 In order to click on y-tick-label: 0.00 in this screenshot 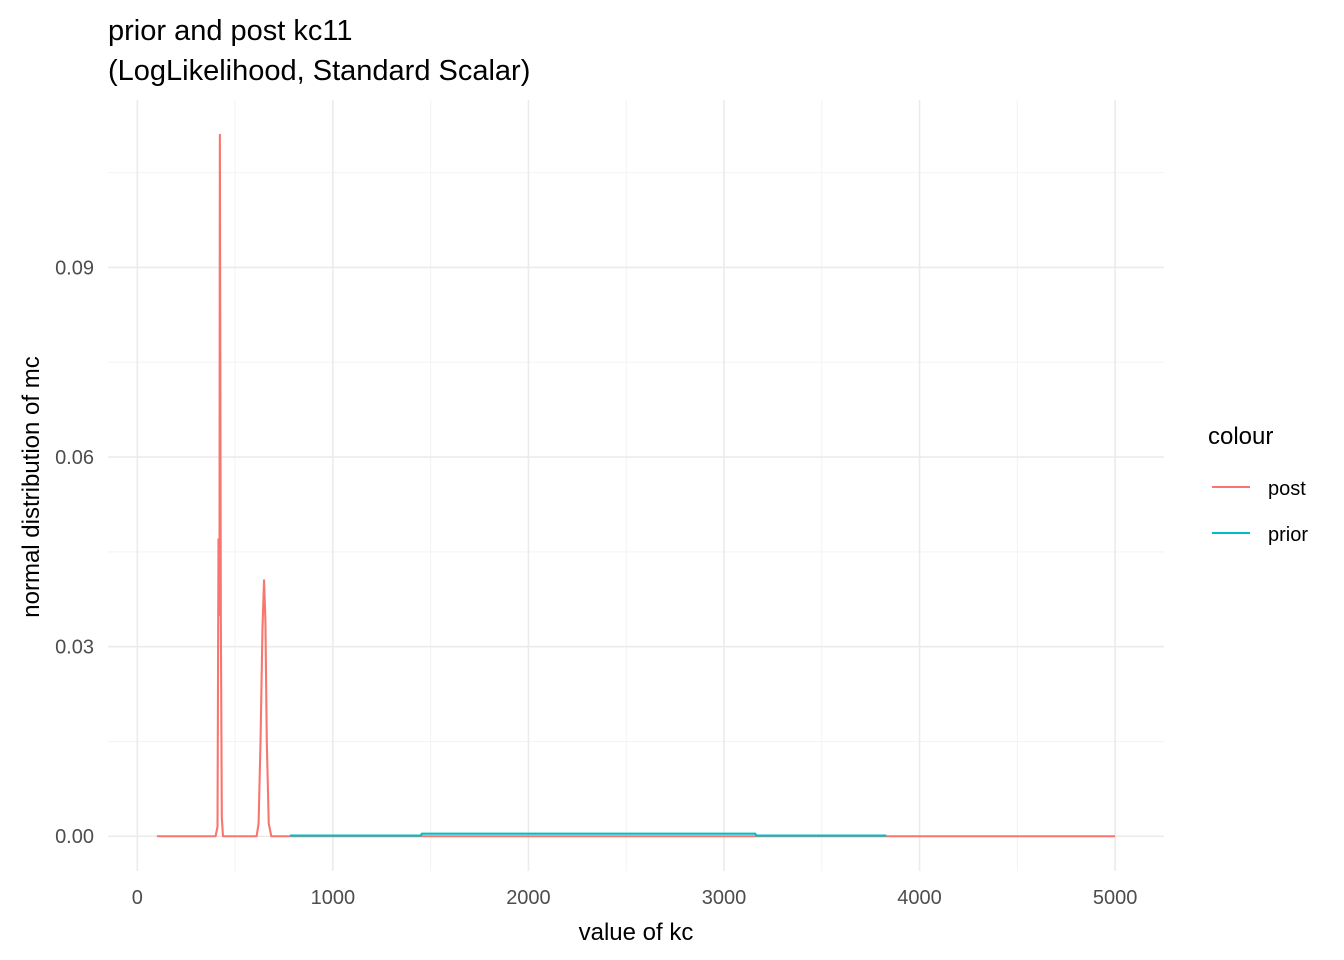, I will do `click(74, 837)`.